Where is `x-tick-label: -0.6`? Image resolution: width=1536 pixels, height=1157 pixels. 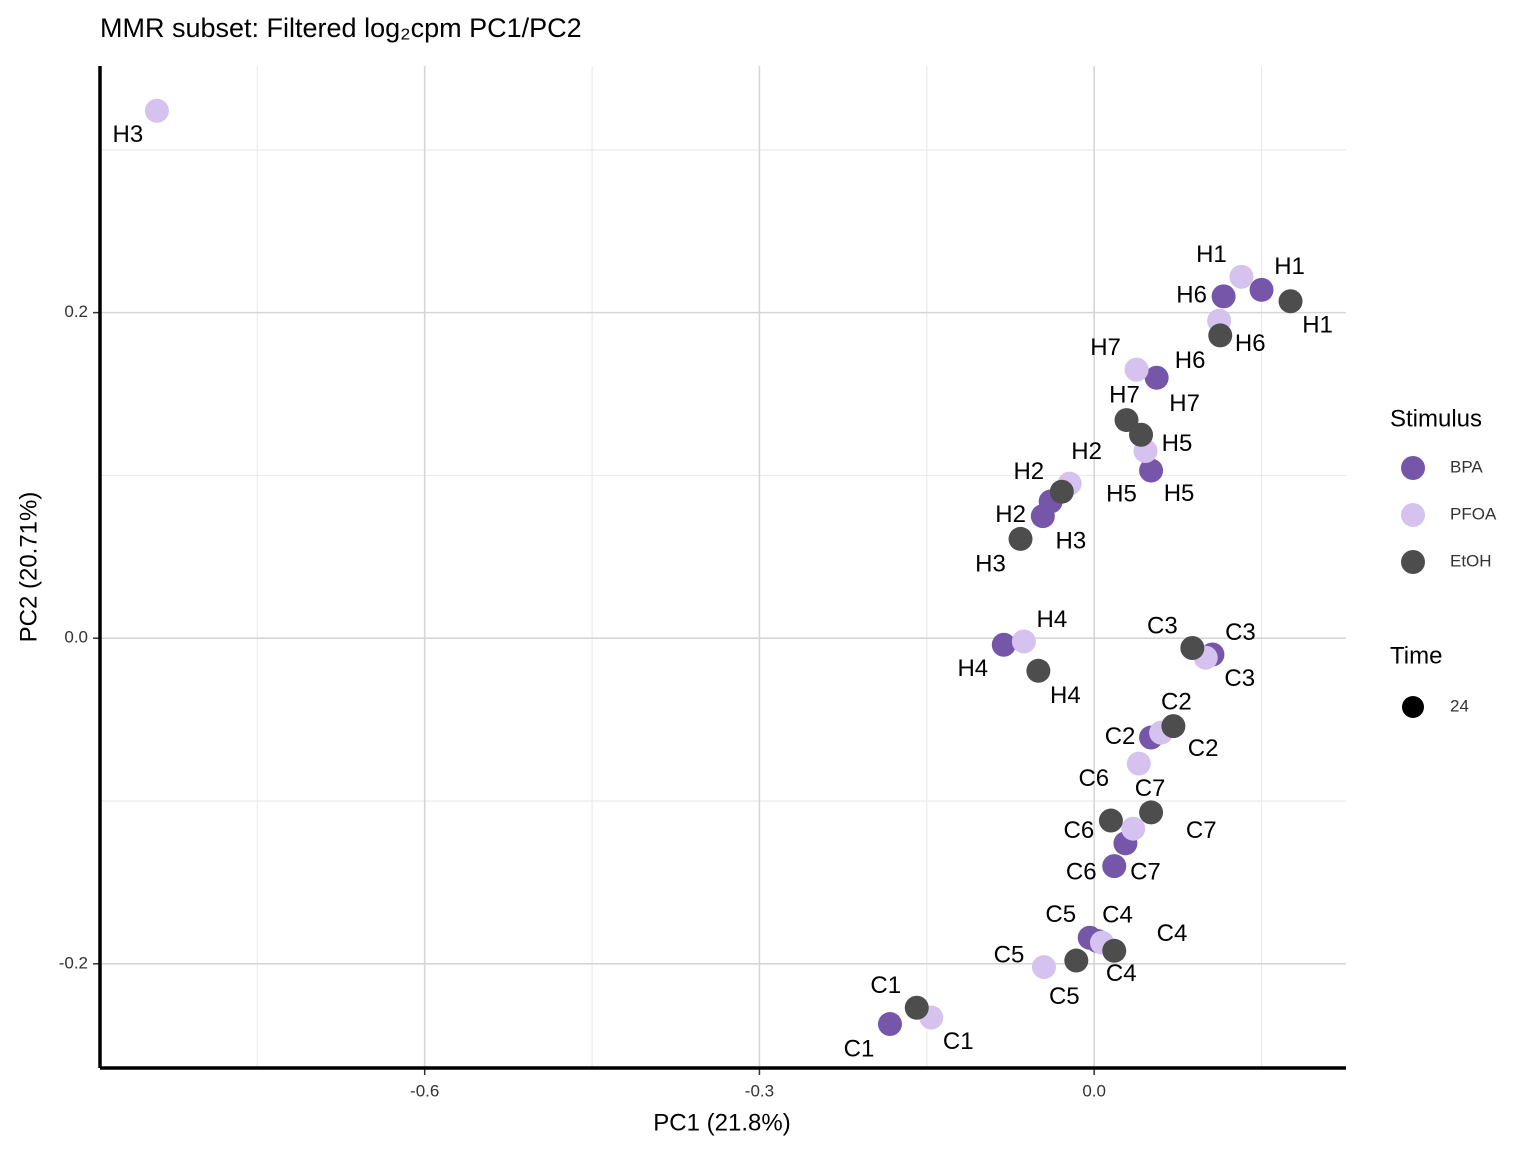 x-tick-label: -0.6 is located at coordinates (424, 1090).